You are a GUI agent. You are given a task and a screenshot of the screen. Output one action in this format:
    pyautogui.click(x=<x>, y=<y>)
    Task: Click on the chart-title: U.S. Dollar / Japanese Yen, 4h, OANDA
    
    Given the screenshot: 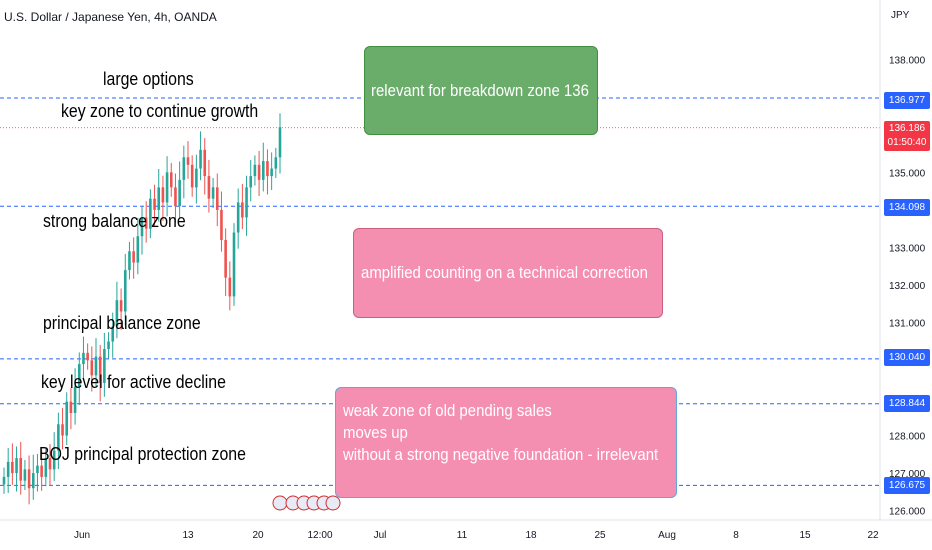 What is the action you would take?
    pyautogui.click(x=110, y=17)
    